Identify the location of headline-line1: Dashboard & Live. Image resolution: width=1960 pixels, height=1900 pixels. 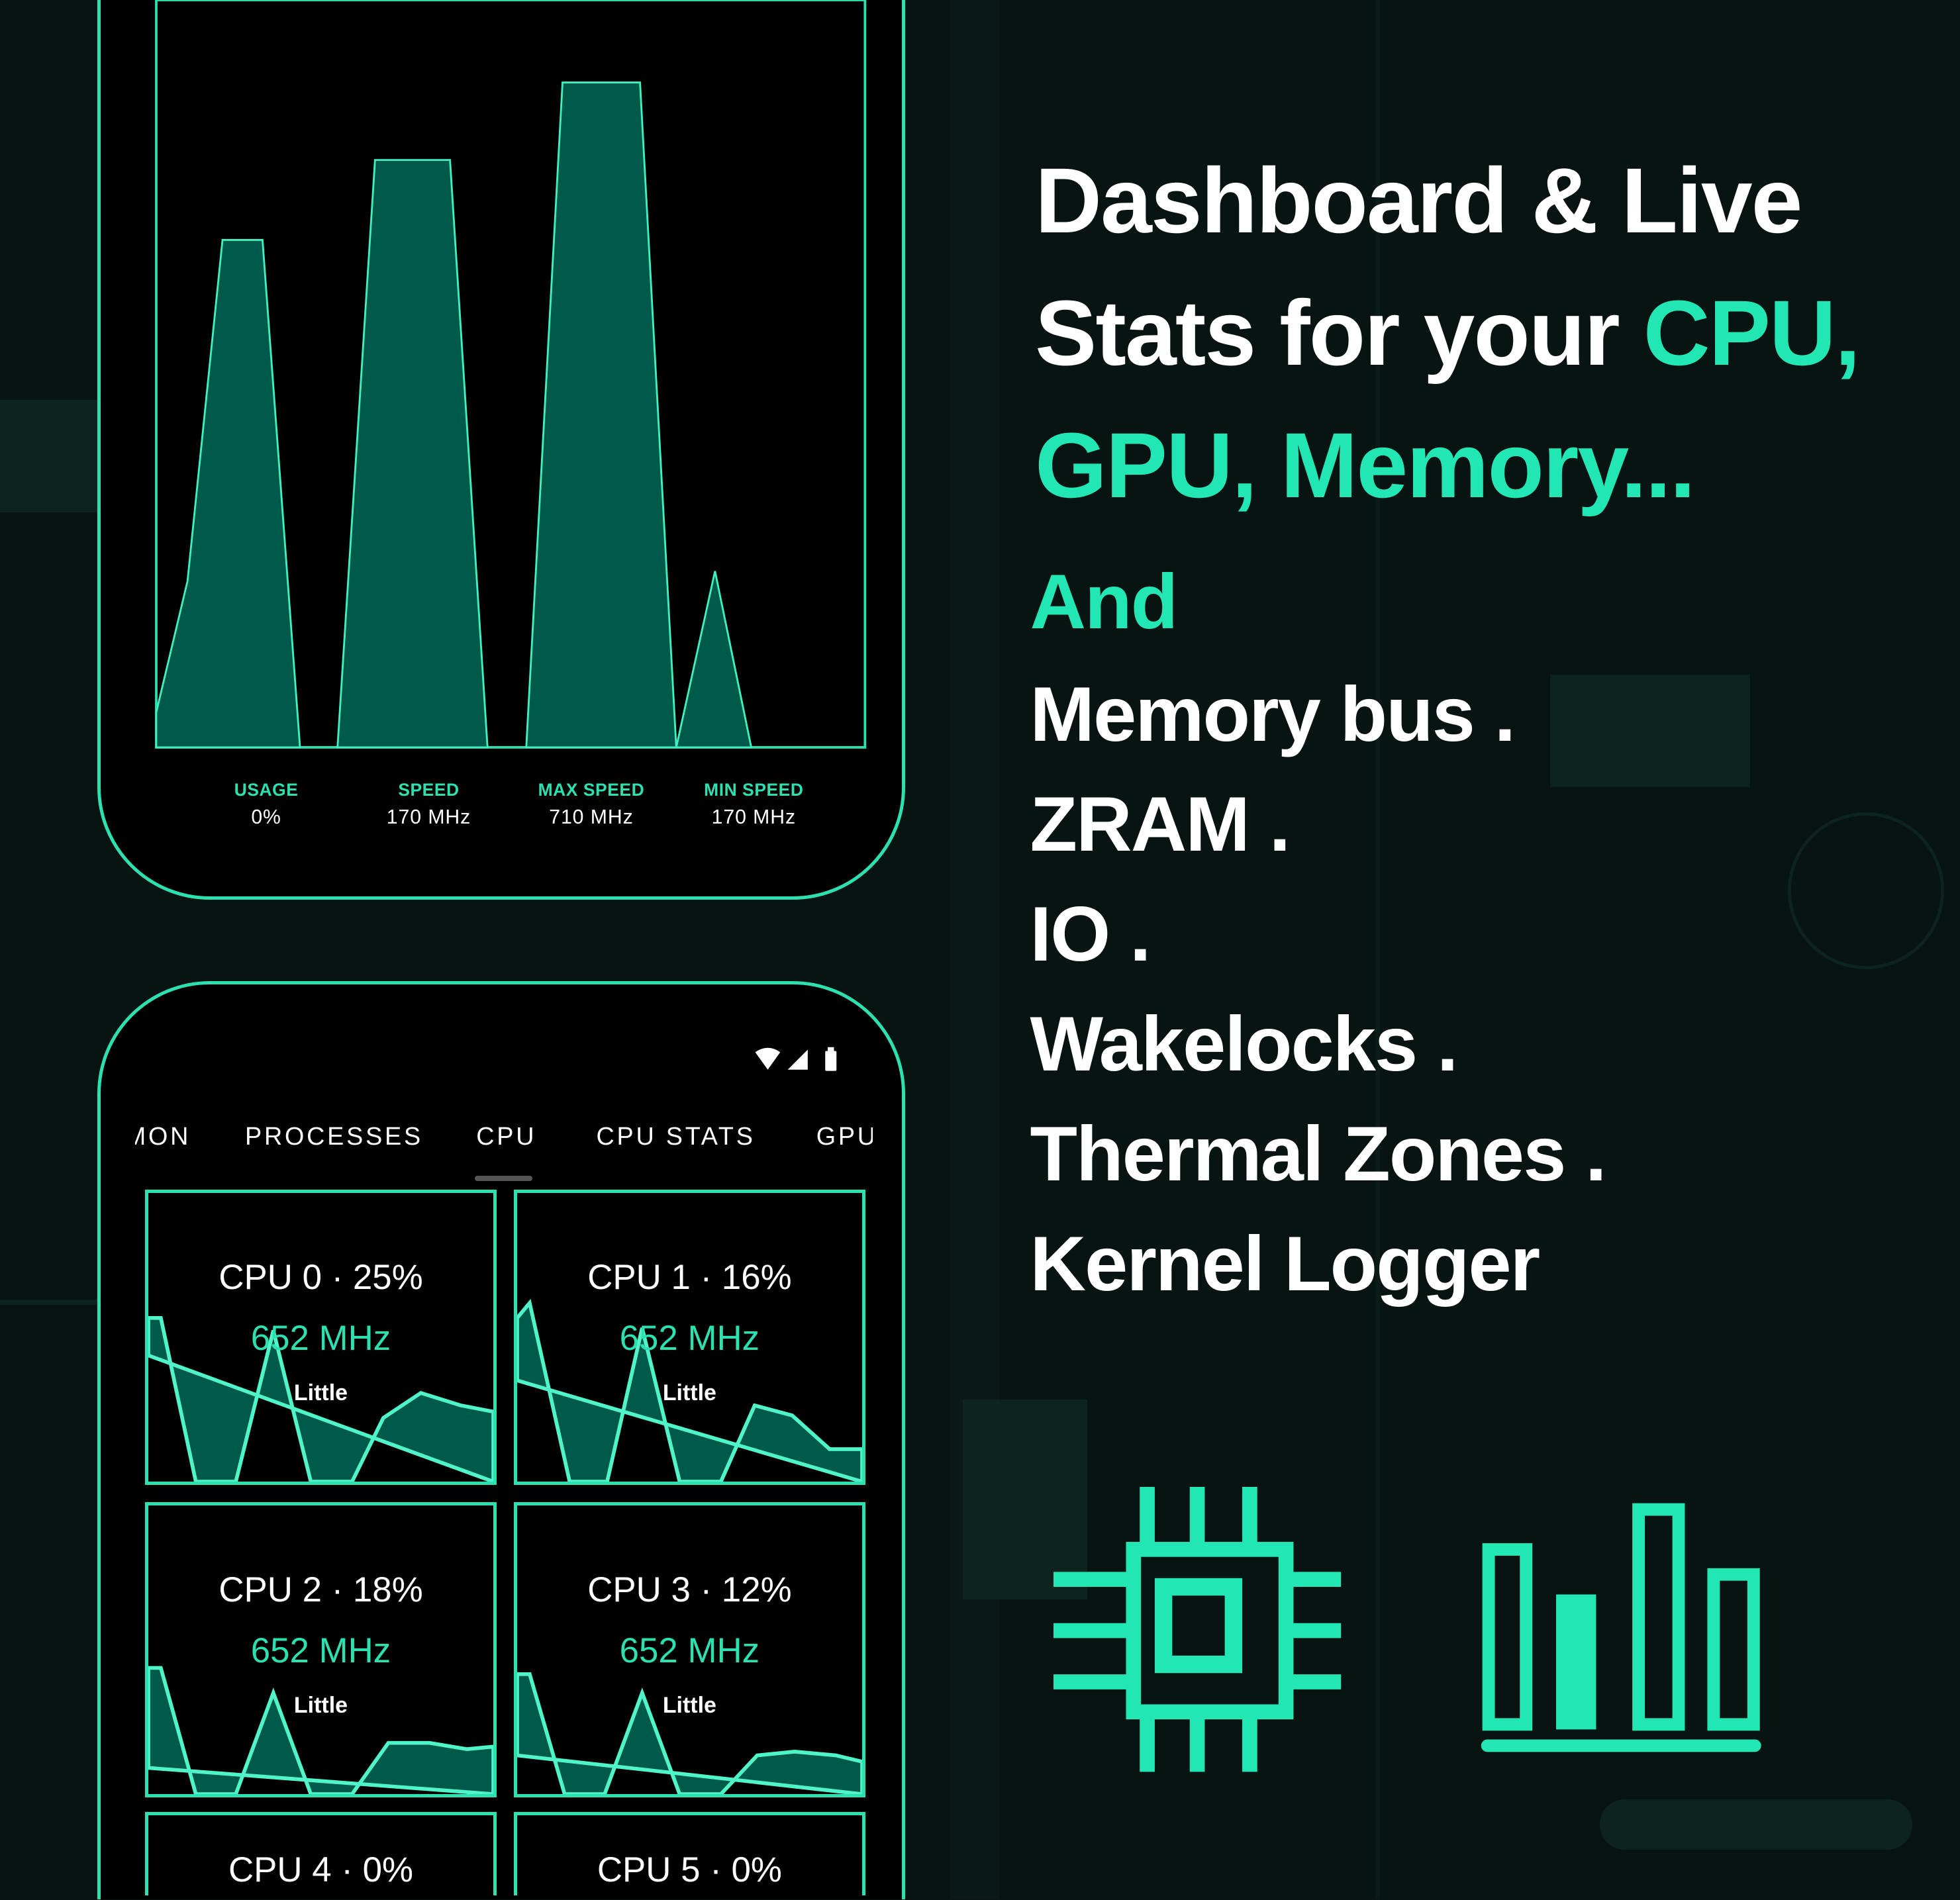
(1418, 200).